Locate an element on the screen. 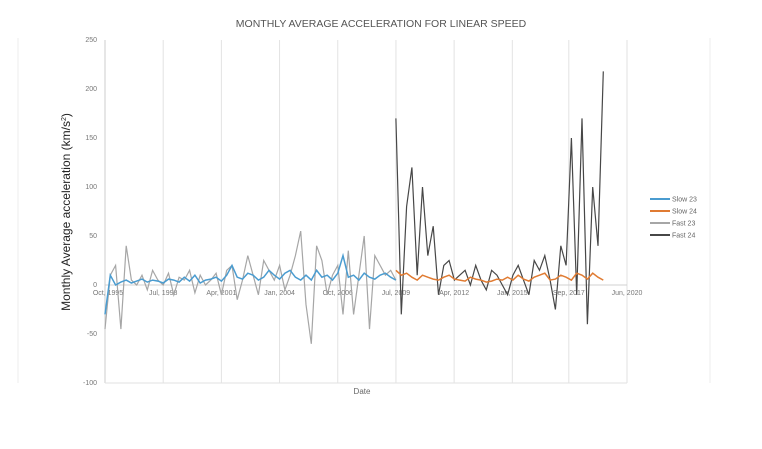  x-tick-label: Jan, 2015 is located at coordinates (512, 293).